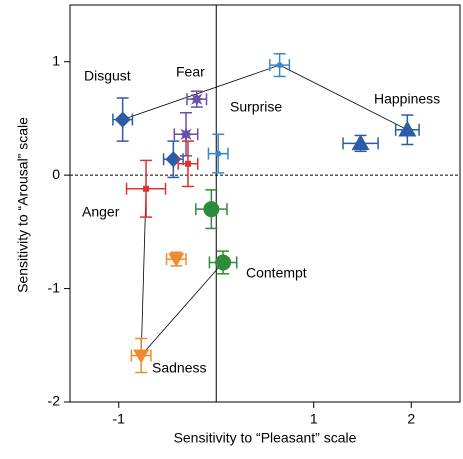 The width and height of the screenshot is (463, 459). I want to click on x-tick-label: 1, so click(314, 419).